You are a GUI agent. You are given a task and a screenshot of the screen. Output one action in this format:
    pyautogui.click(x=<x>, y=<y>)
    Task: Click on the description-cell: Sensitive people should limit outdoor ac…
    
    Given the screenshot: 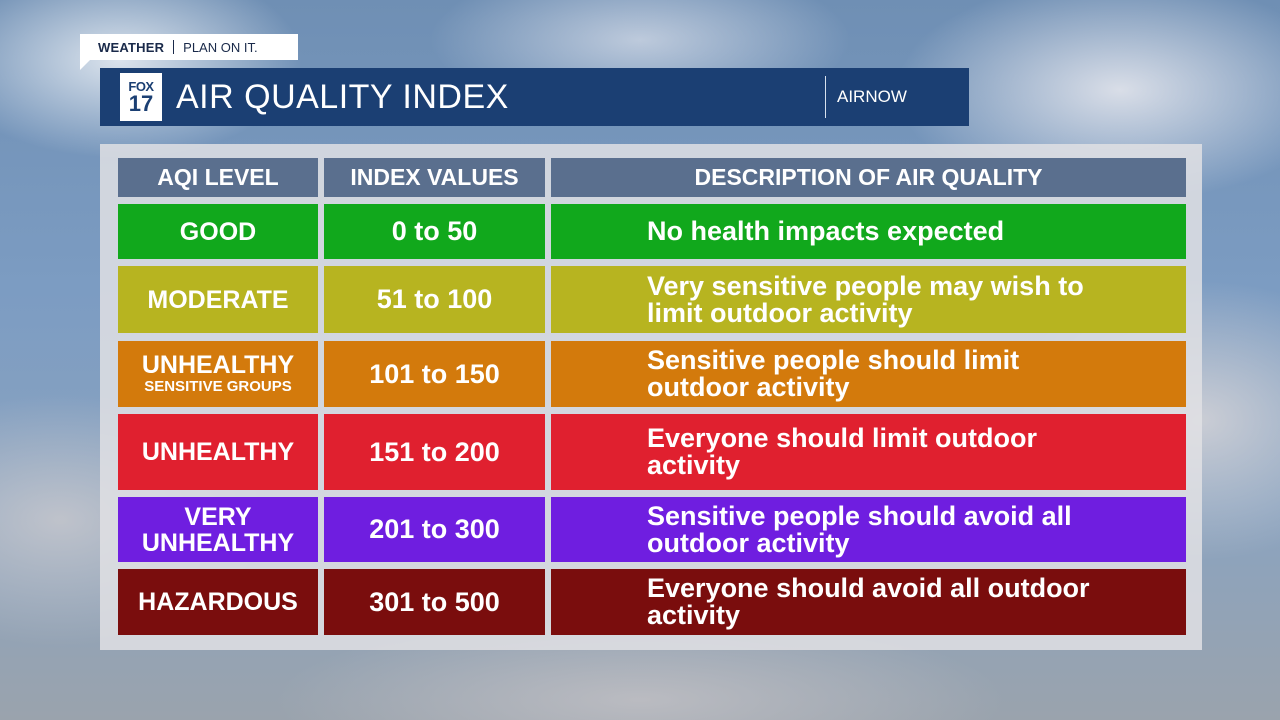 What is the action you would take?
    pyautogui.click(x=868, y=374)
    